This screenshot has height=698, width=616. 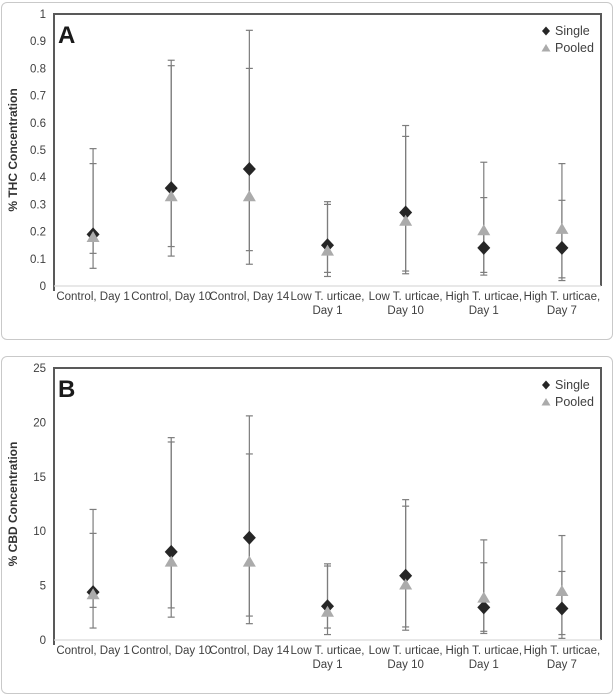 What do you see at coordinates (38, 124) in the screenshot?
I see `y-axis-tick-label: 0.6` at bounding box center [38, 124].